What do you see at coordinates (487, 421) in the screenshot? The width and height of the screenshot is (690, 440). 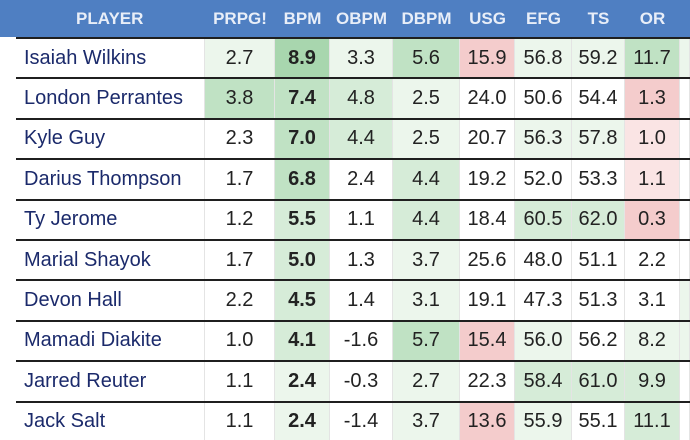 I see `stat-cell: 13.6` at bounding box center [487, 421].